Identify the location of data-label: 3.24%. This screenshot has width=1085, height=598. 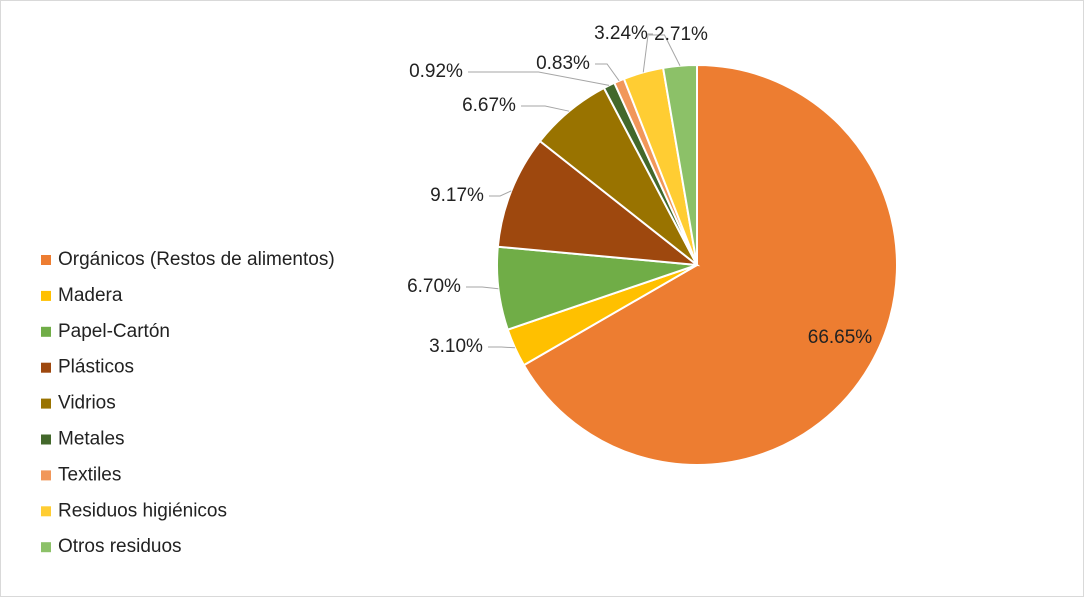
(621, 33).